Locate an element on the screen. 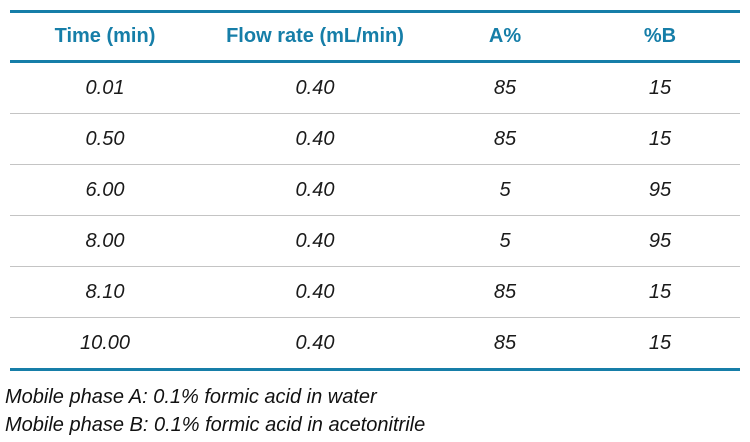 This screenshot has width=750, height=442. table-header: Time (min) Flow rate (mL/min) A% %B is located at coordinates (375, 37).